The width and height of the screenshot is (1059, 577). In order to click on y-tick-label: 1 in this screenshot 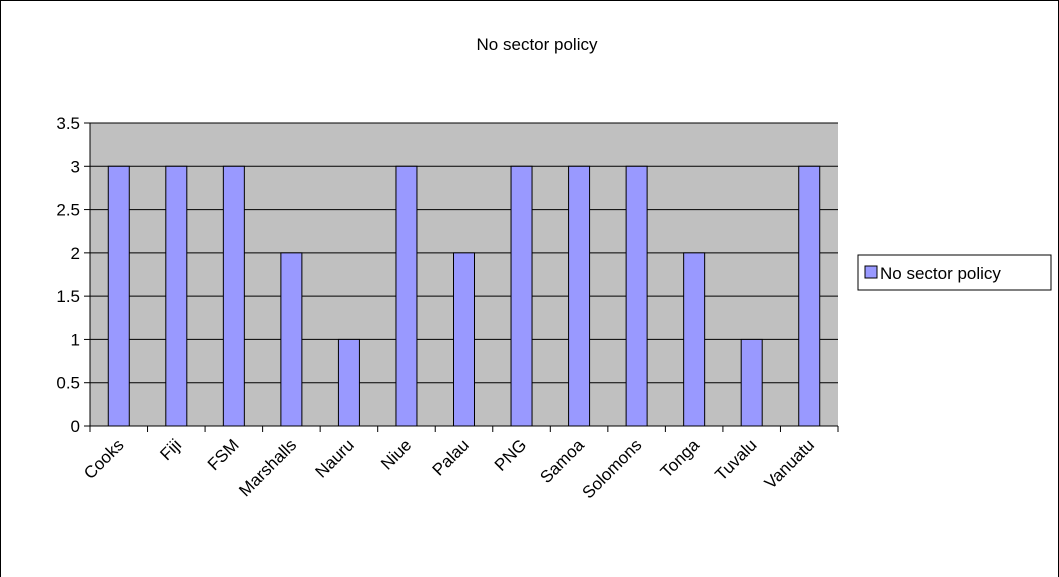, I will do `click(75, 339)`.